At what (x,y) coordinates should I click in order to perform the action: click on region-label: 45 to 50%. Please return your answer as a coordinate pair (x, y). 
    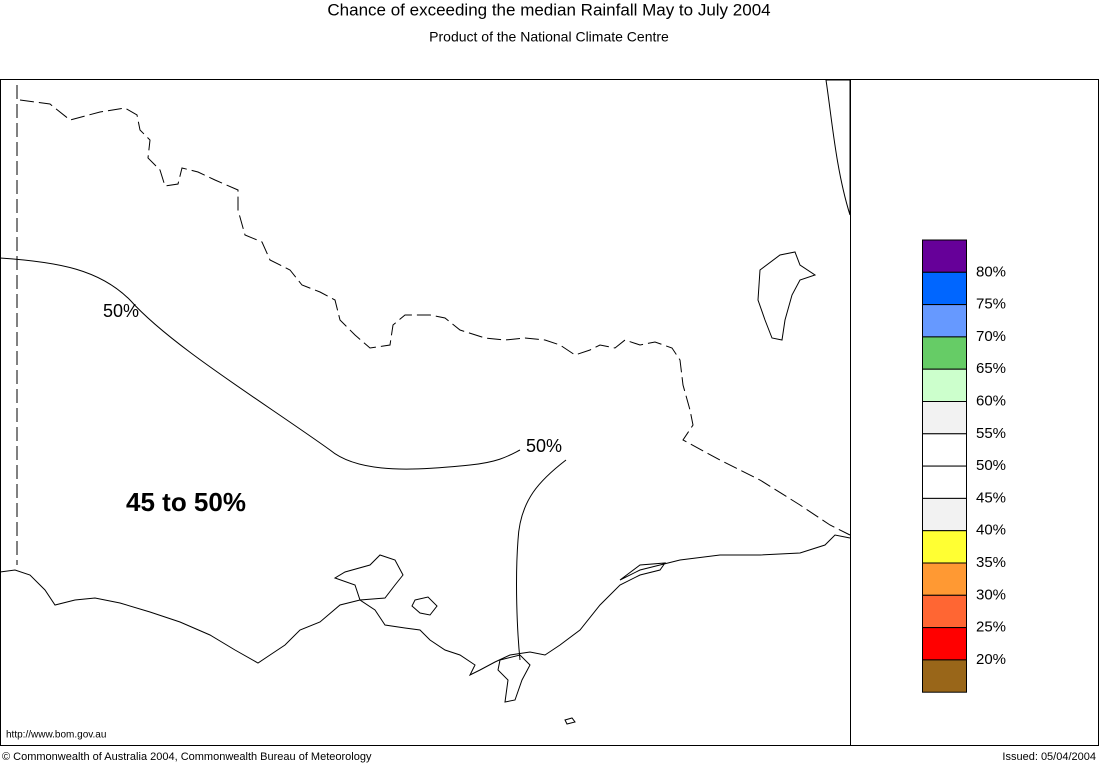
    Looking at the image, I should click on (186, 502).